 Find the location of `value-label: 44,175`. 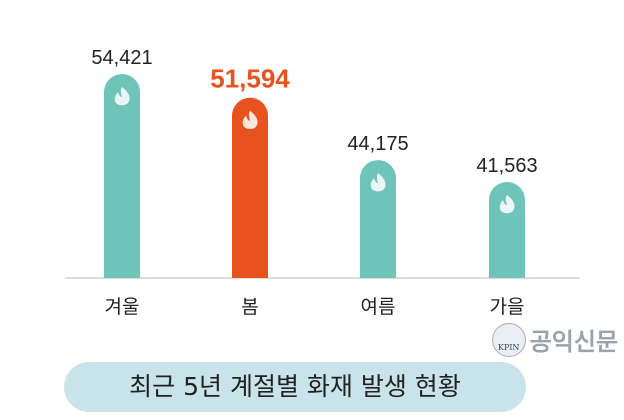

value-label: 44,175 is located at coordinates (377, 144).